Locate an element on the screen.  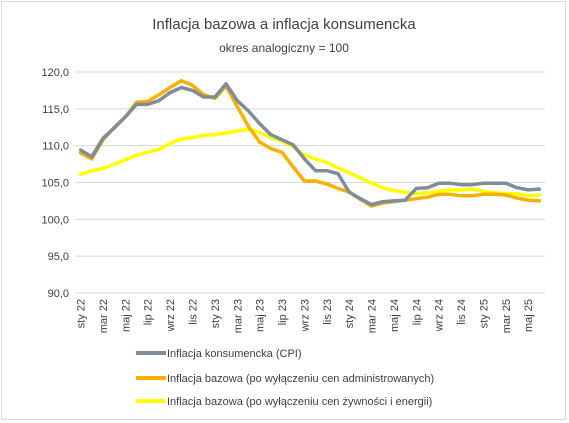
x-tick-label: lis 23 is located at coordinates (328, 312).